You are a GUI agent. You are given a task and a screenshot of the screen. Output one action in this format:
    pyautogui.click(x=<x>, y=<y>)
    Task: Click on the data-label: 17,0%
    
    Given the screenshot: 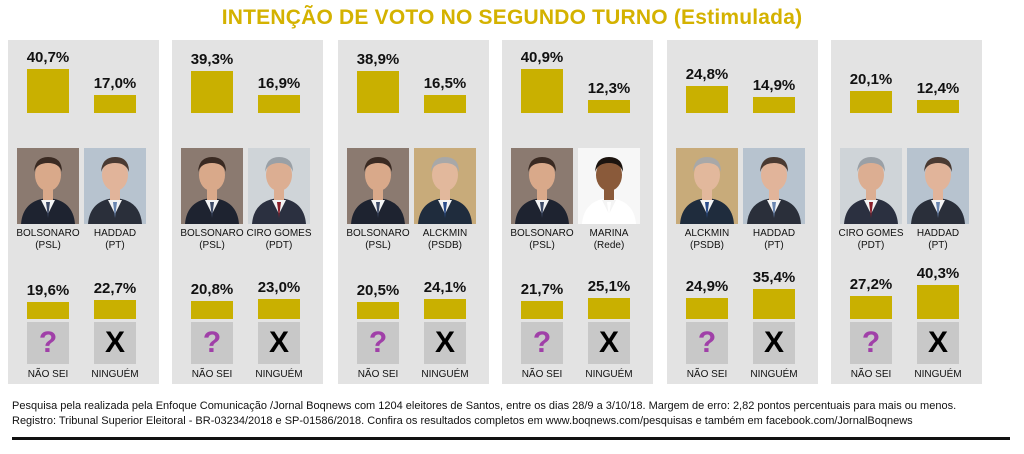 What is the action you would take?
    pyautogui.click(x=115, y=83)
    